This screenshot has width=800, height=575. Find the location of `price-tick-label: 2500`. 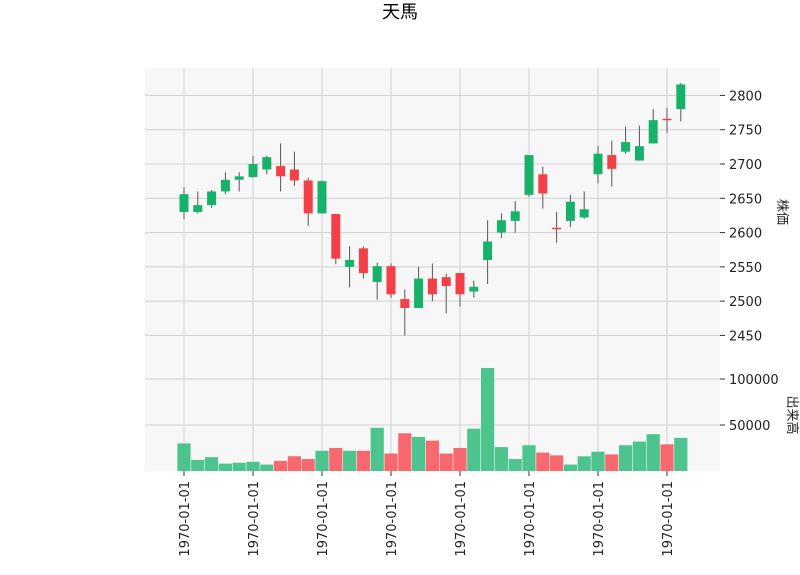

price-tick-label: 2500 is located at coordinates (745, 302).